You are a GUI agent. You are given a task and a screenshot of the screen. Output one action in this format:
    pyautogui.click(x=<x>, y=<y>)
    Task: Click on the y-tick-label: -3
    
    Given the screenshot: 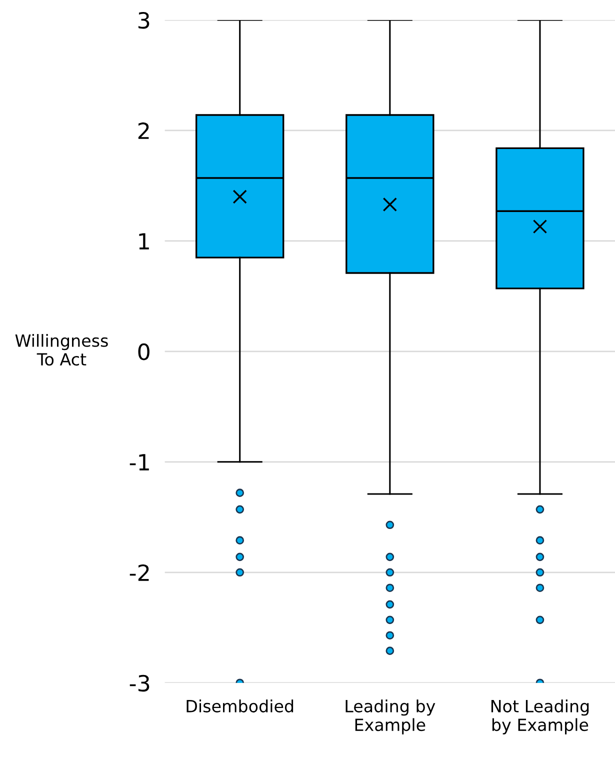 What is the action you would take?
    pyautogui.click(x=140, y=683)
    